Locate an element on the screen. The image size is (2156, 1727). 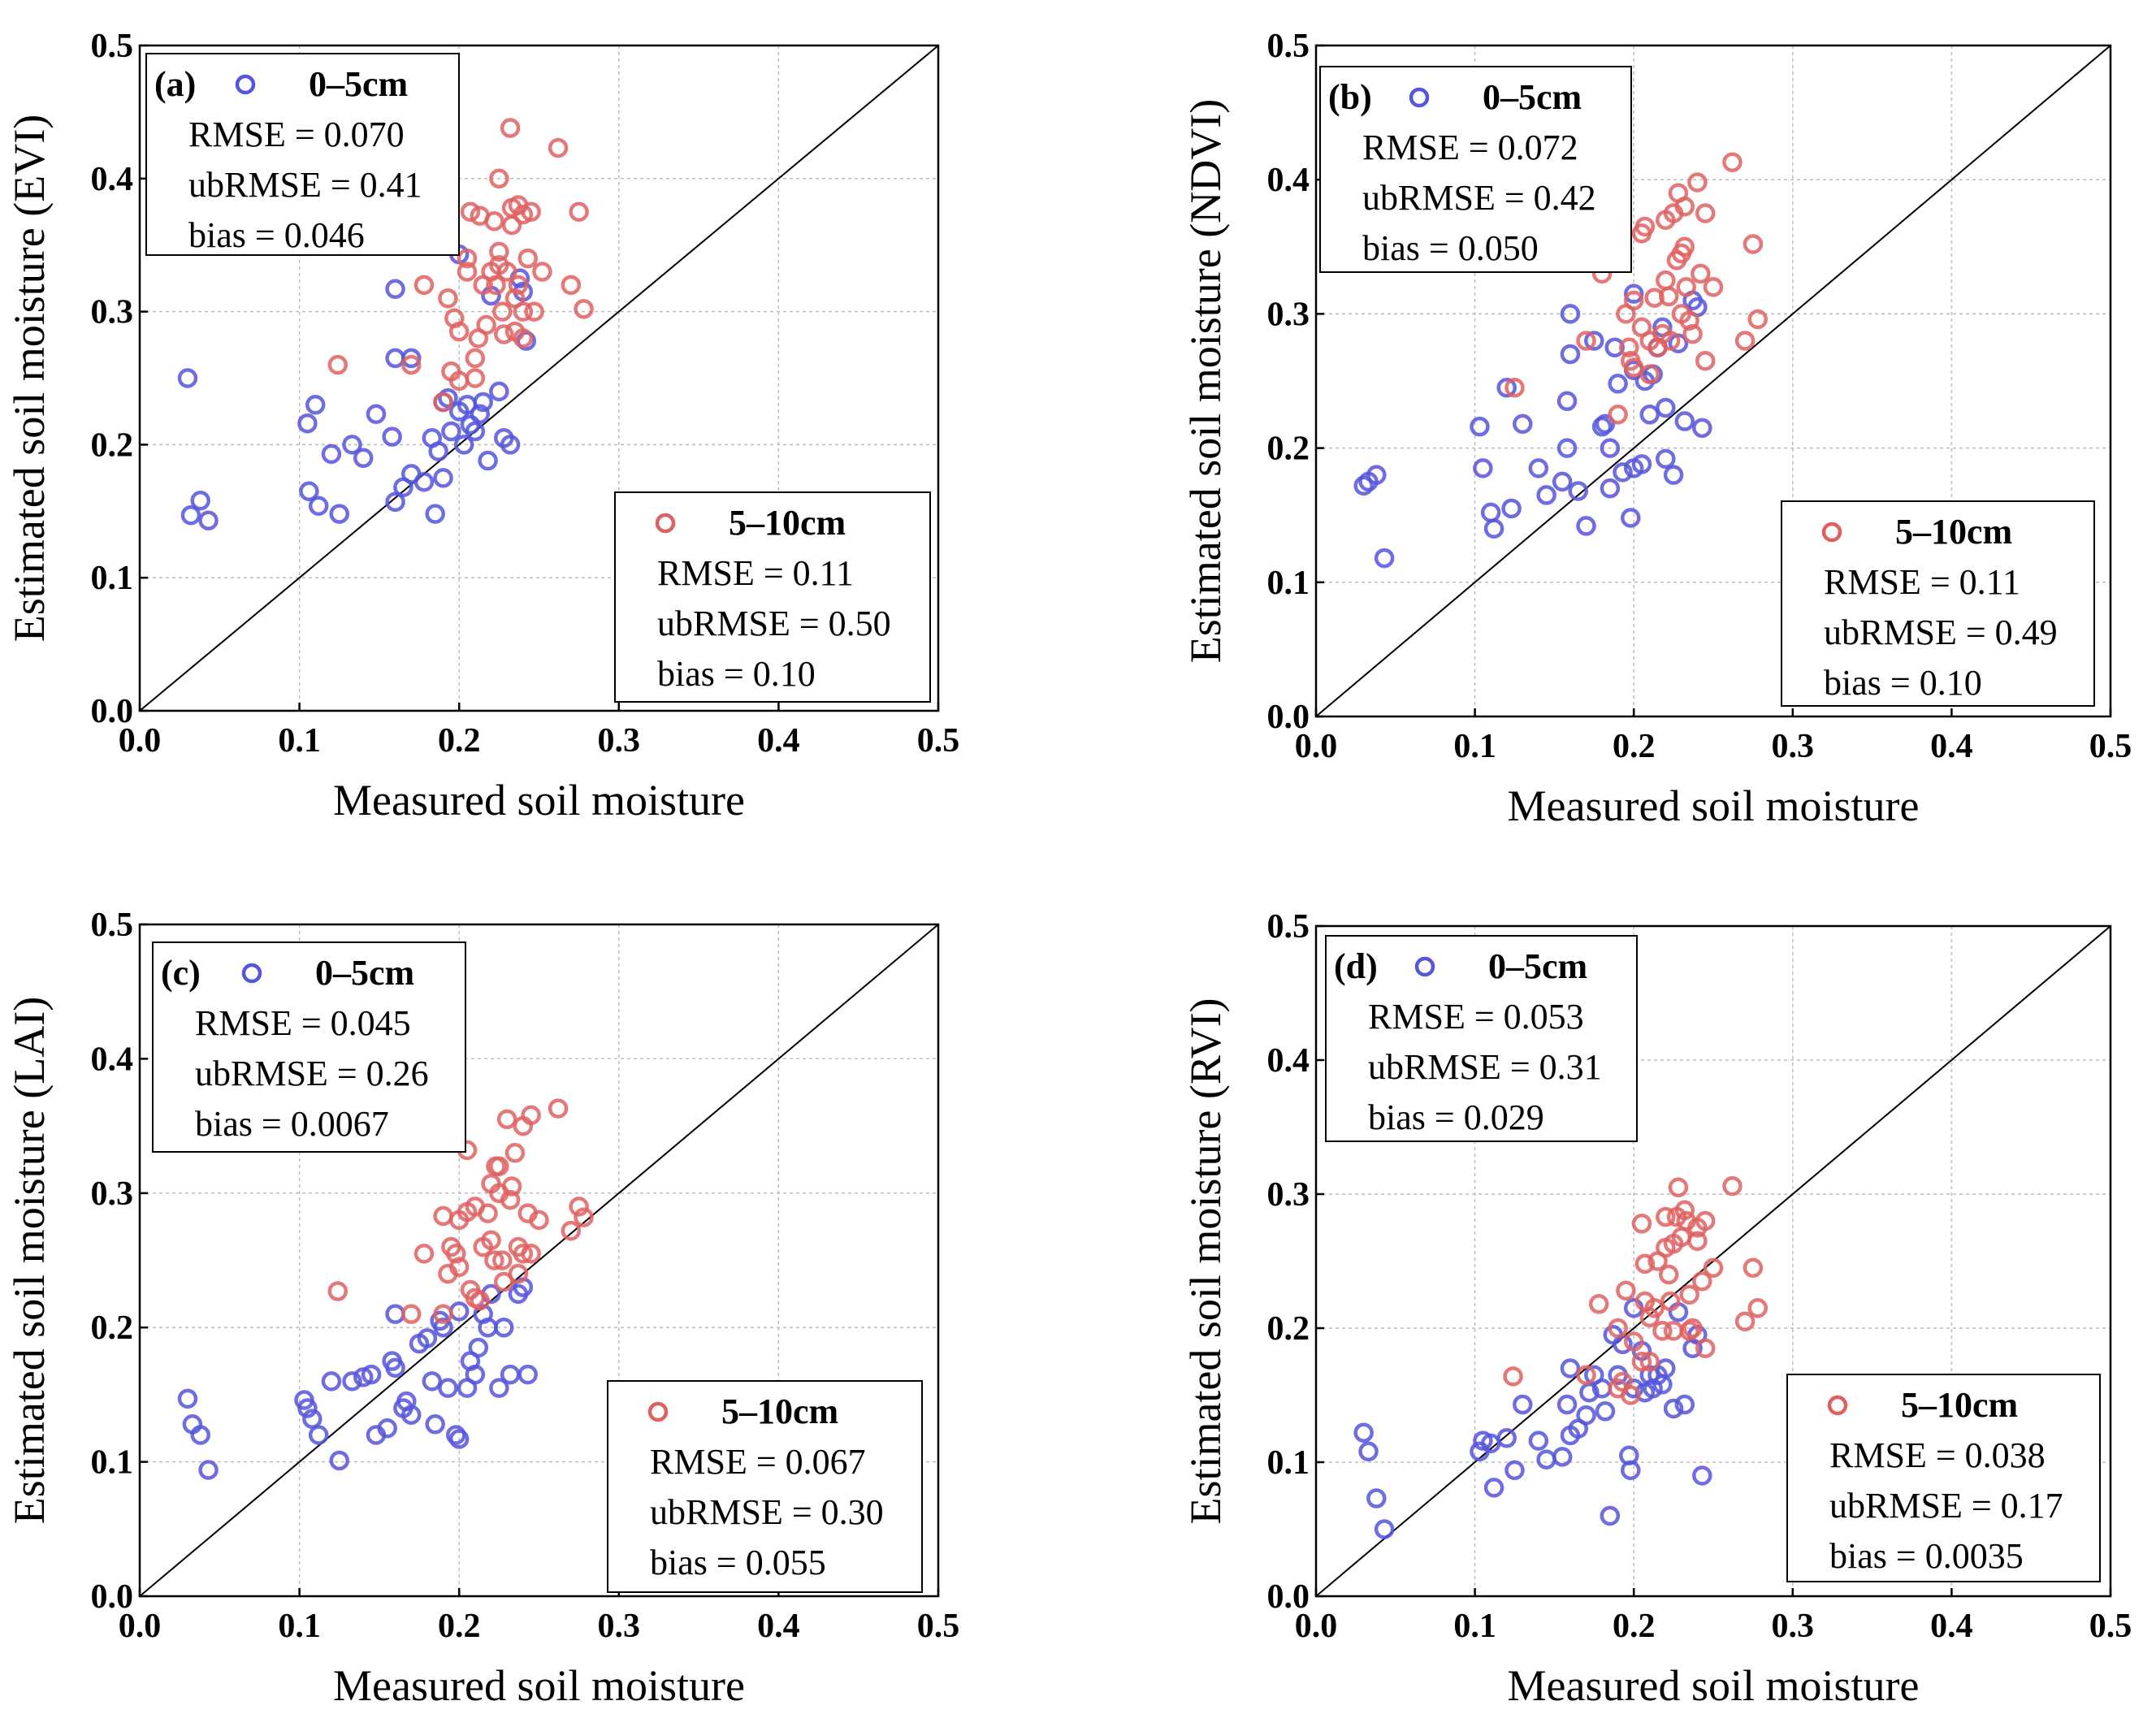
x-tick-label: 0.4 is located at coordinates (1952, 1627).